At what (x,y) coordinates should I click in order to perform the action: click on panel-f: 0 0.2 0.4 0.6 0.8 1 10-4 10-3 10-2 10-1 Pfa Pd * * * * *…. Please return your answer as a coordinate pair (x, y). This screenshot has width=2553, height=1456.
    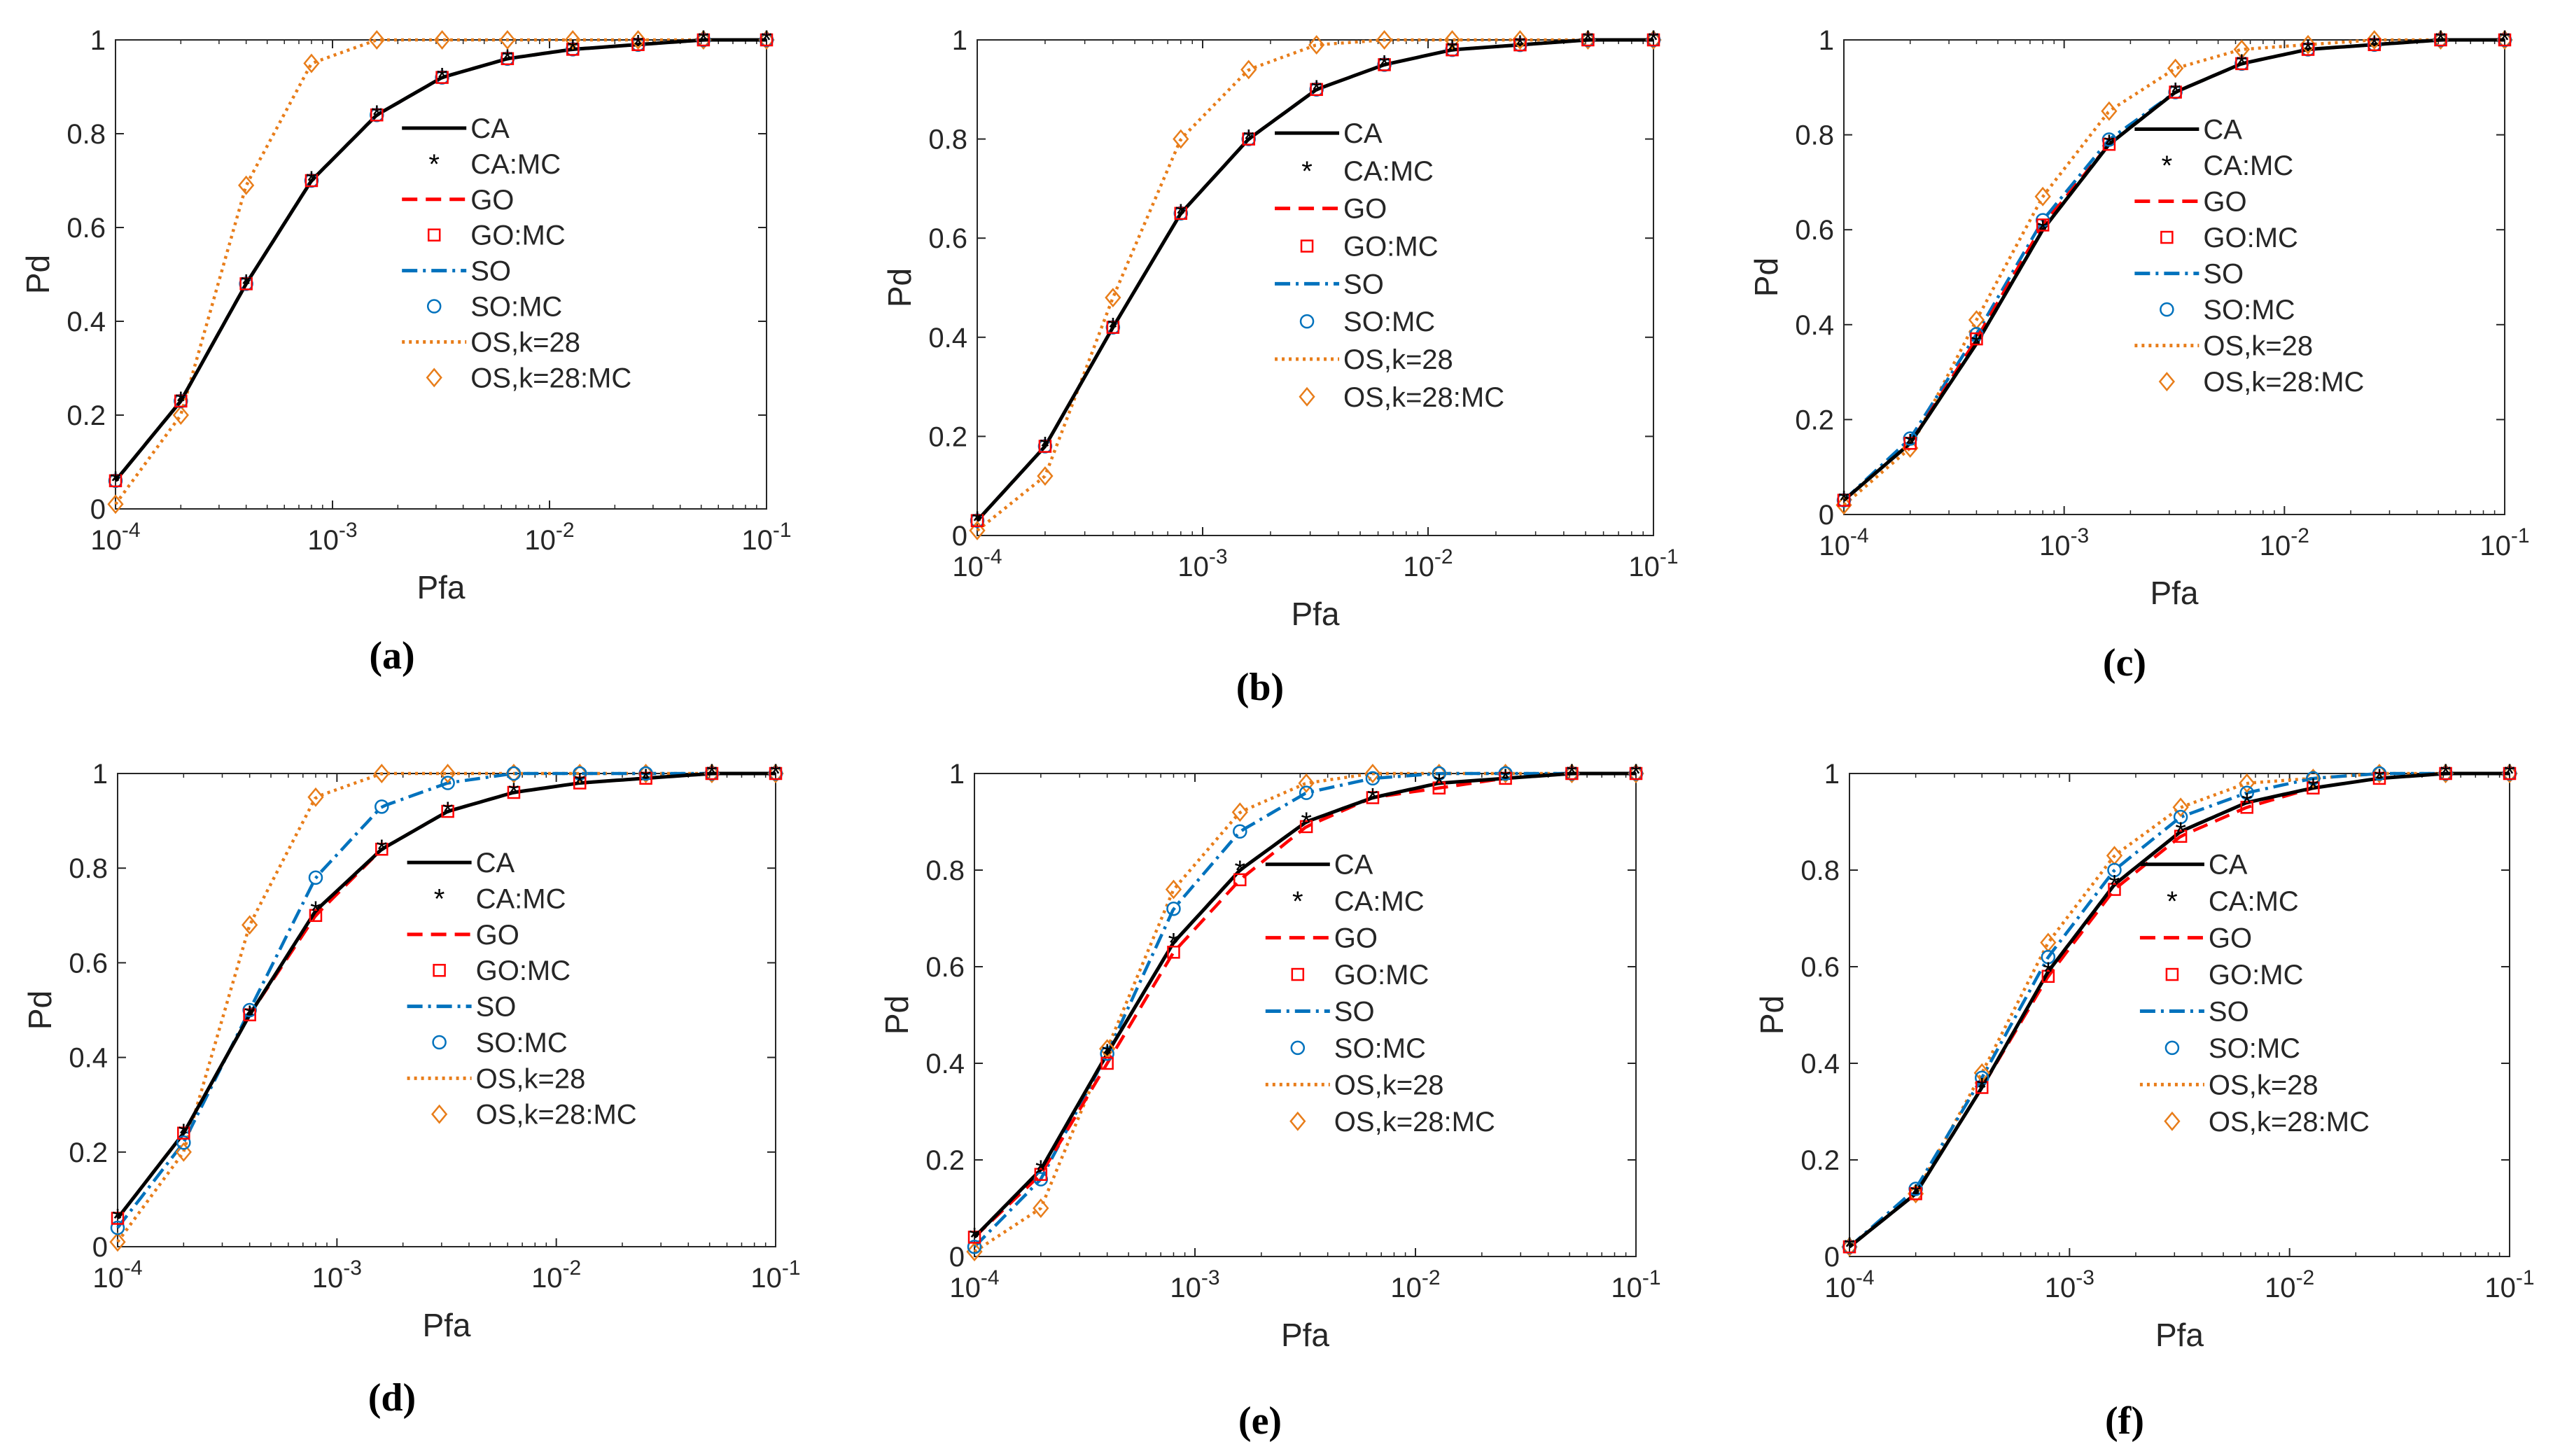
    Looking at the image, I should click on (2144, 1101).